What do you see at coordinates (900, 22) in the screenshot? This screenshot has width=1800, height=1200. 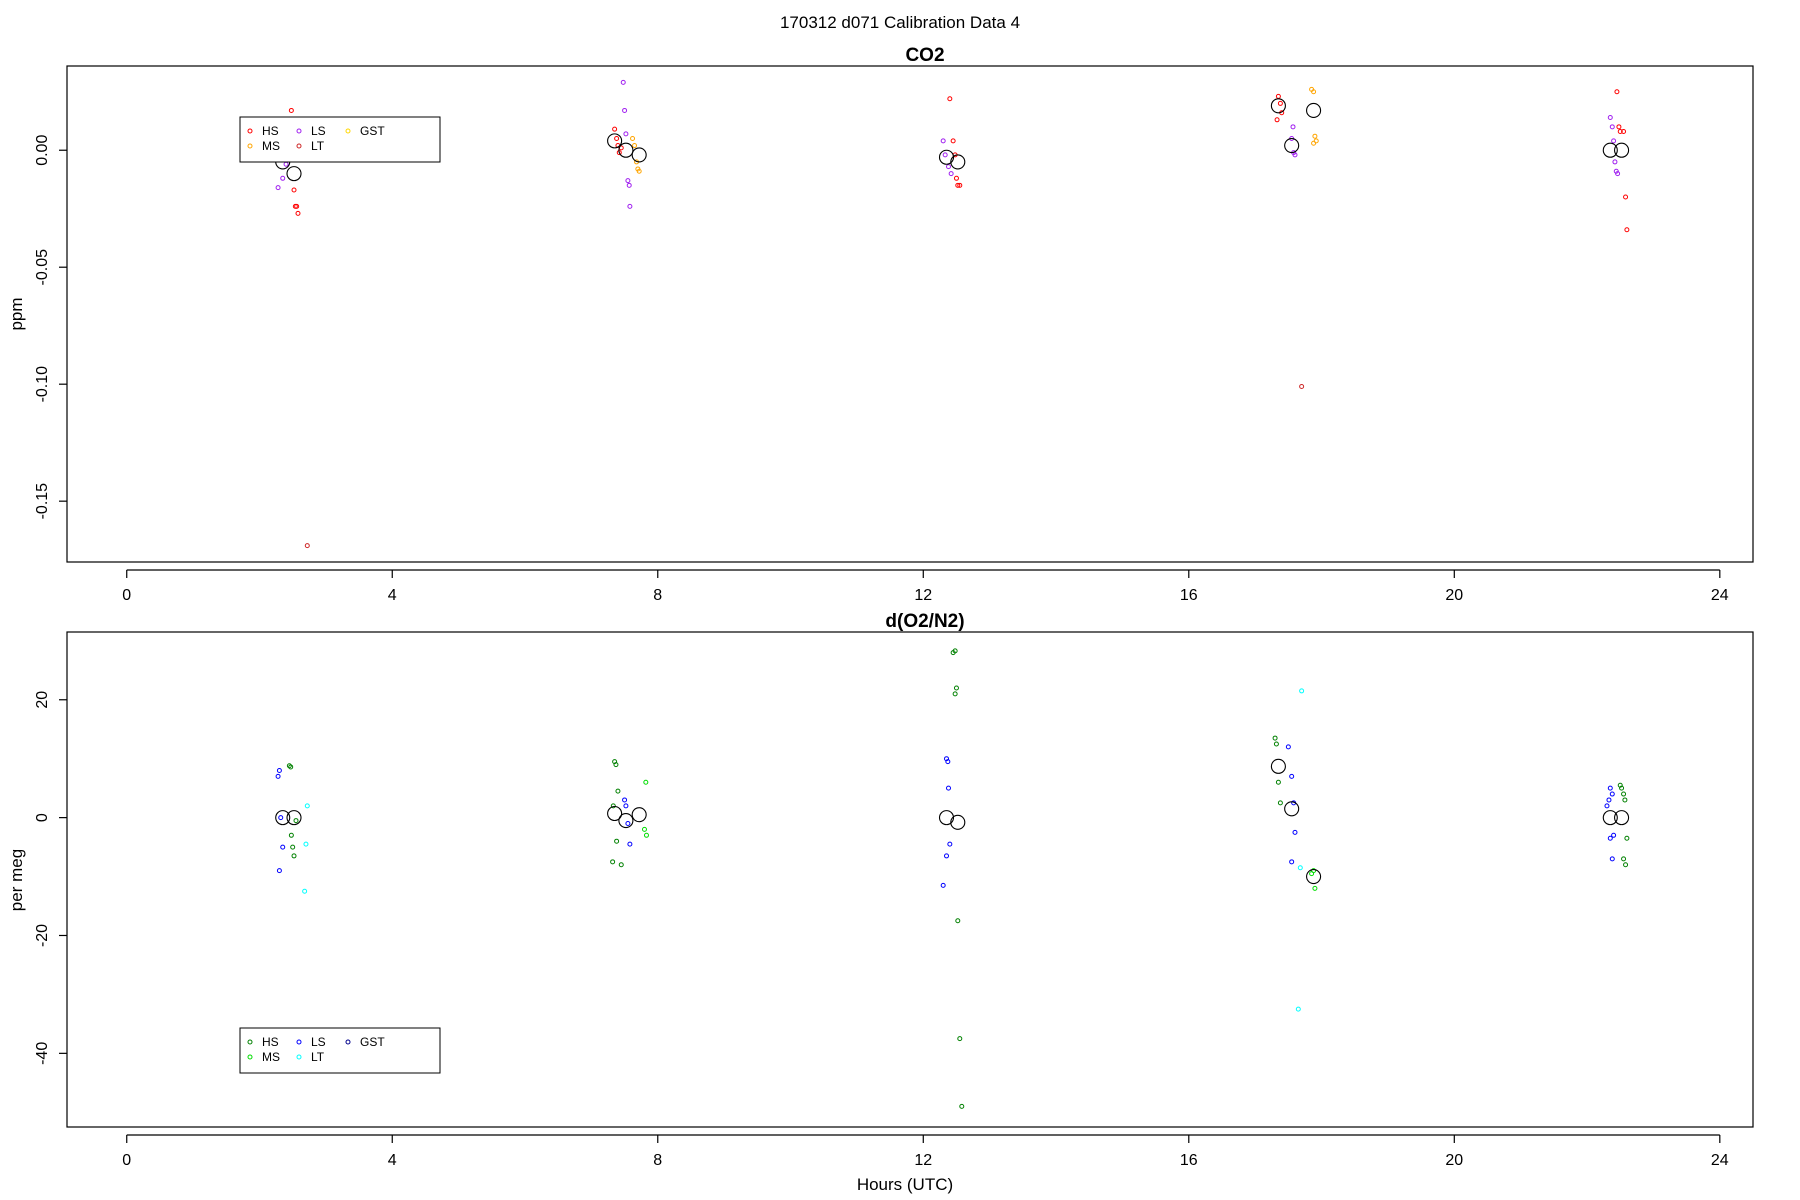 I see `figure-super-title: 170312 d071 Calibration Data 4` at bounding box center [900, 22].